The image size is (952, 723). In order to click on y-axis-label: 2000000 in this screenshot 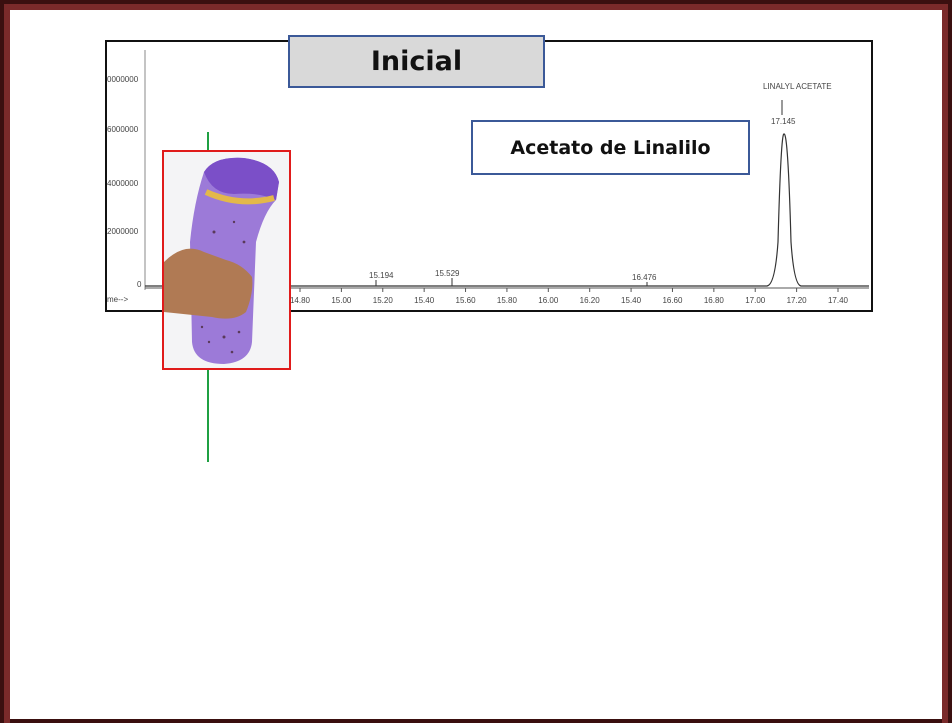, I will do `click(123, 231)`.